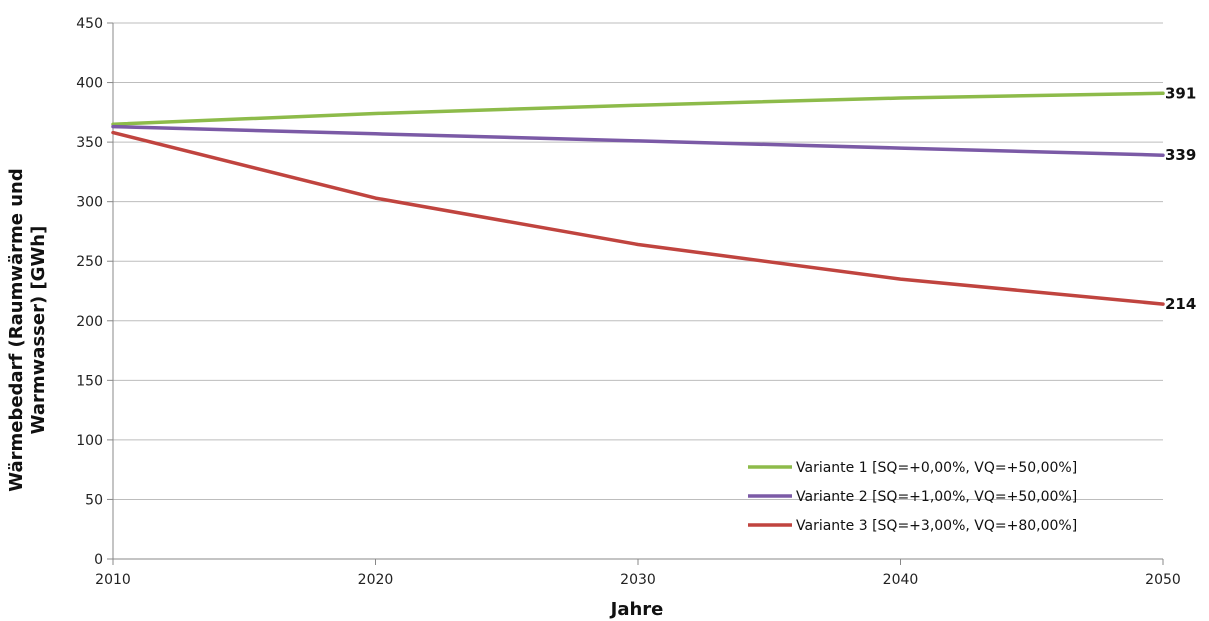  I want to click on x-tick-label: 2050, so click(1163, 580).